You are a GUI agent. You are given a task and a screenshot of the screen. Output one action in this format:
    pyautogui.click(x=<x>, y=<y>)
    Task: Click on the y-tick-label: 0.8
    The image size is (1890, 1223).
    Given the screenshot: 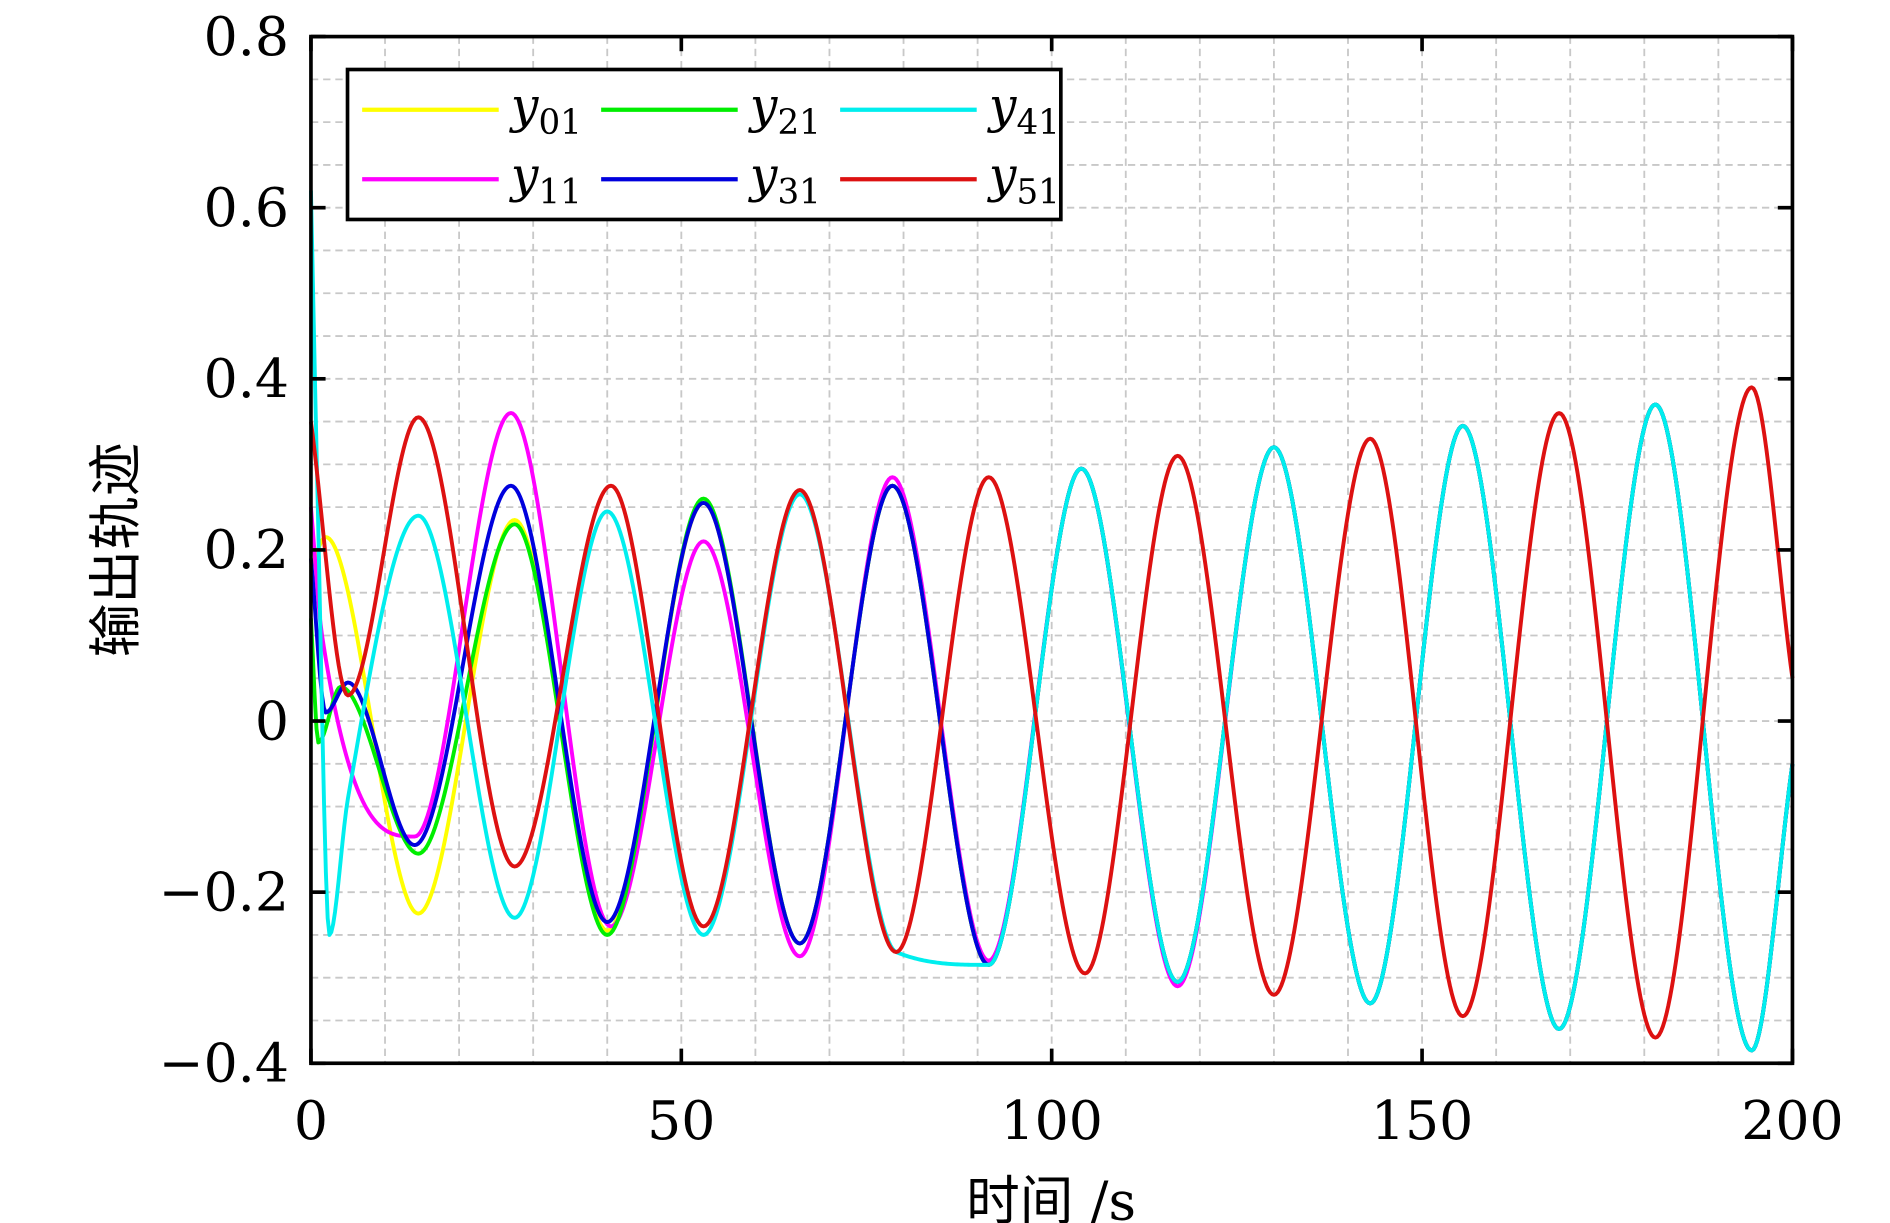 What is the action you would take?
    pyautogui.click(x=246, y=36)
    